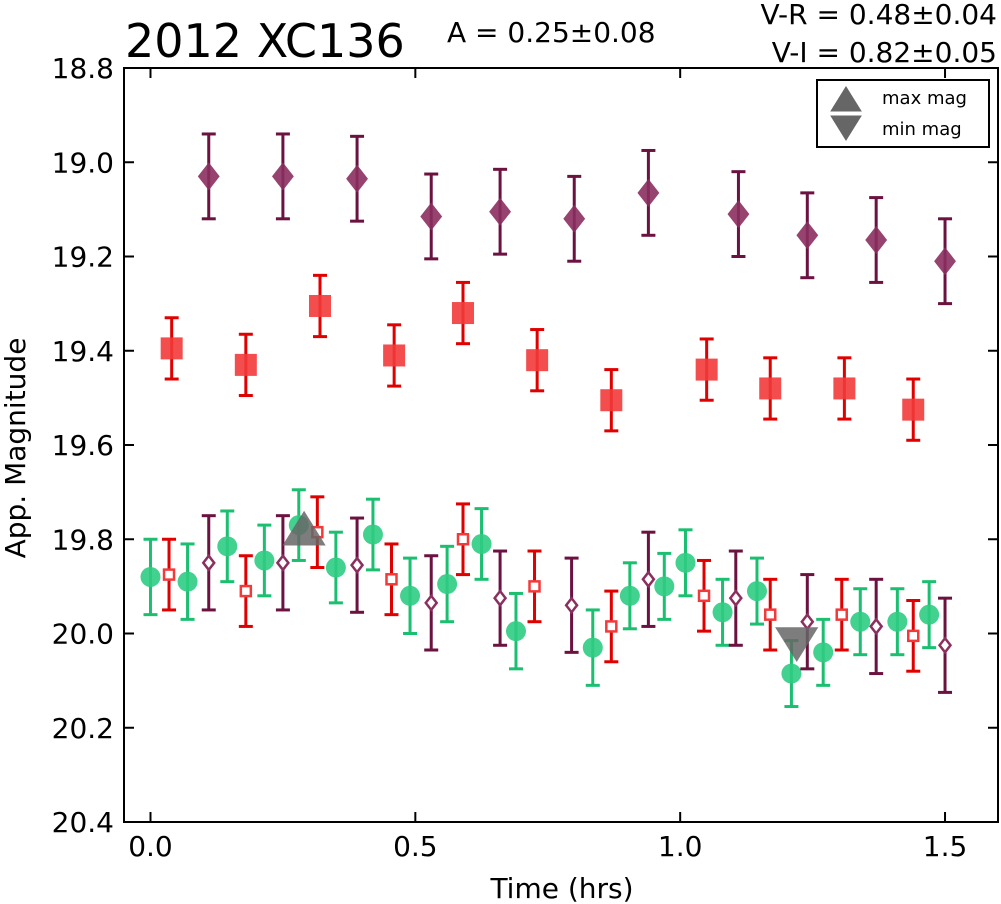  What do you see at coordinates (83, 257) in the screenshot?
I see `y-tick-label: 19.2` at bounding box center [83, 257].